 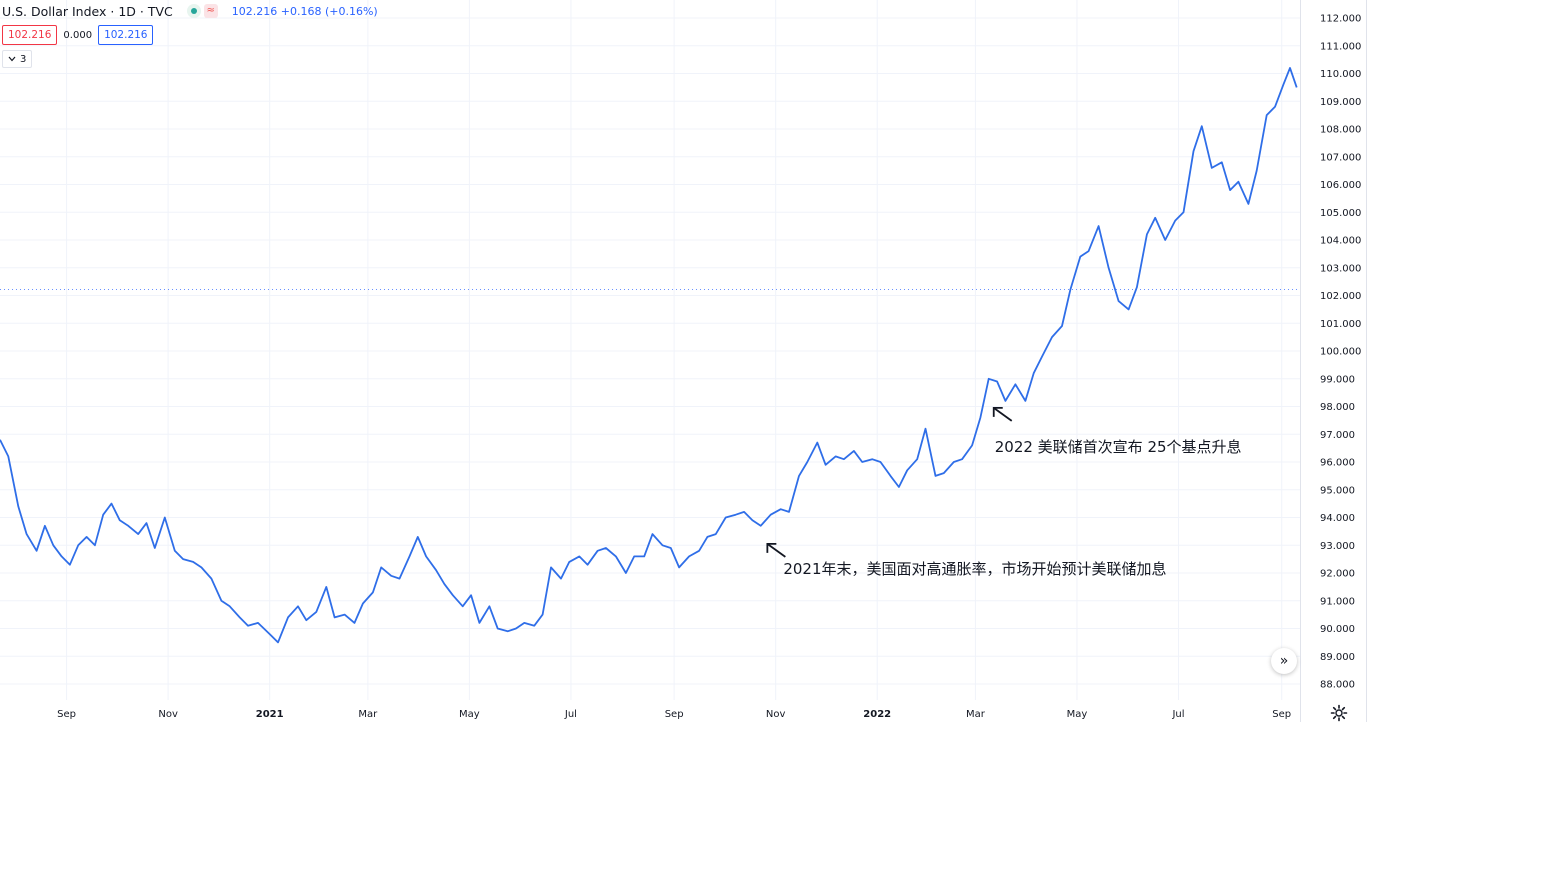 I want to click on annotation-text: 2022 美联储首次宣布 25个基点升息, so click(x=1118, y=447).